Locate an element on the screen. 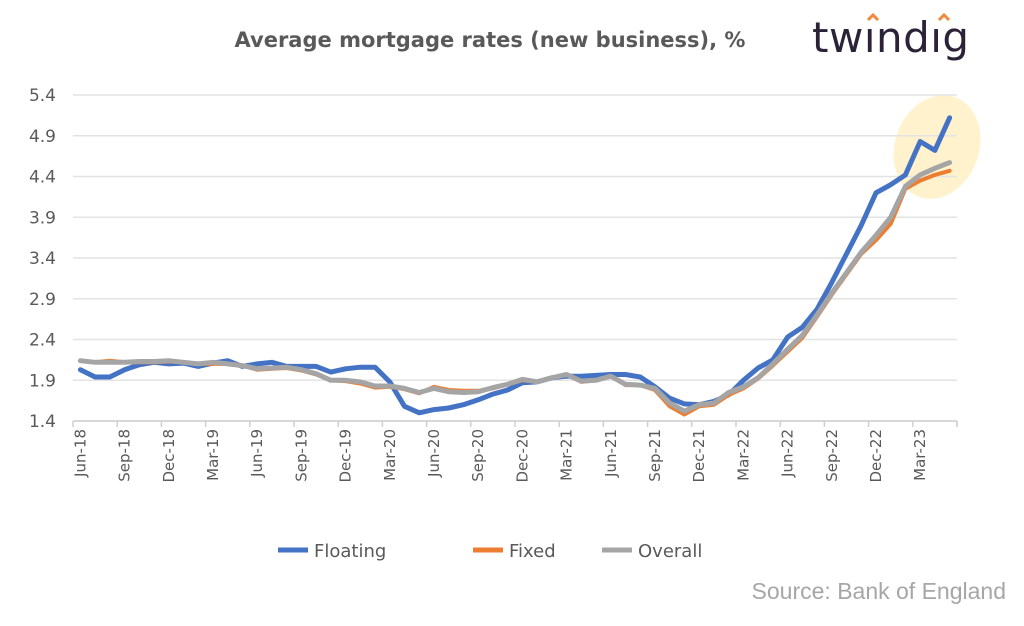 This screenshot has width=1024, height=626. x-tick-label: Sep-18 is located at coordinates (125, 455).